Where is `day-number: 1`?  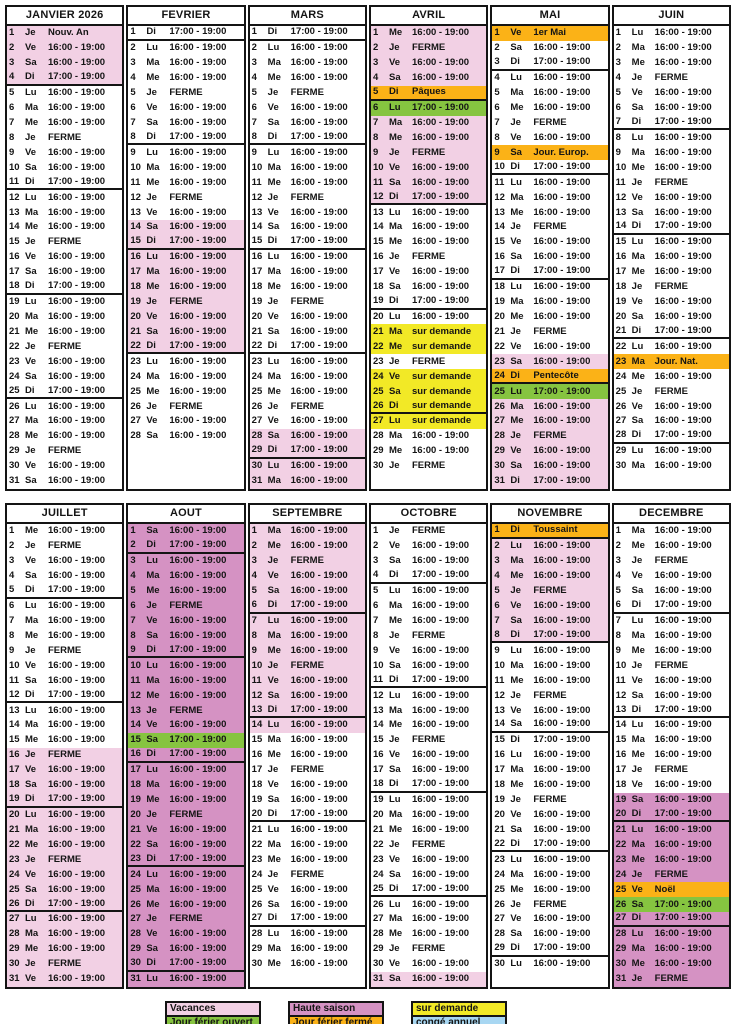 day-number: 1 is located at coordinates (254, 531).